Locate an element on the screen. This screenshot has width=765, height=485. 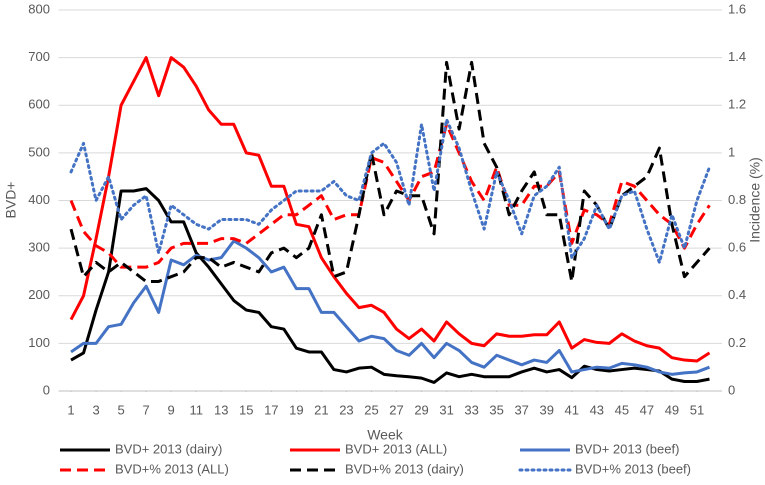
x-tick-label: 7 is located at coordinates (146, 409).